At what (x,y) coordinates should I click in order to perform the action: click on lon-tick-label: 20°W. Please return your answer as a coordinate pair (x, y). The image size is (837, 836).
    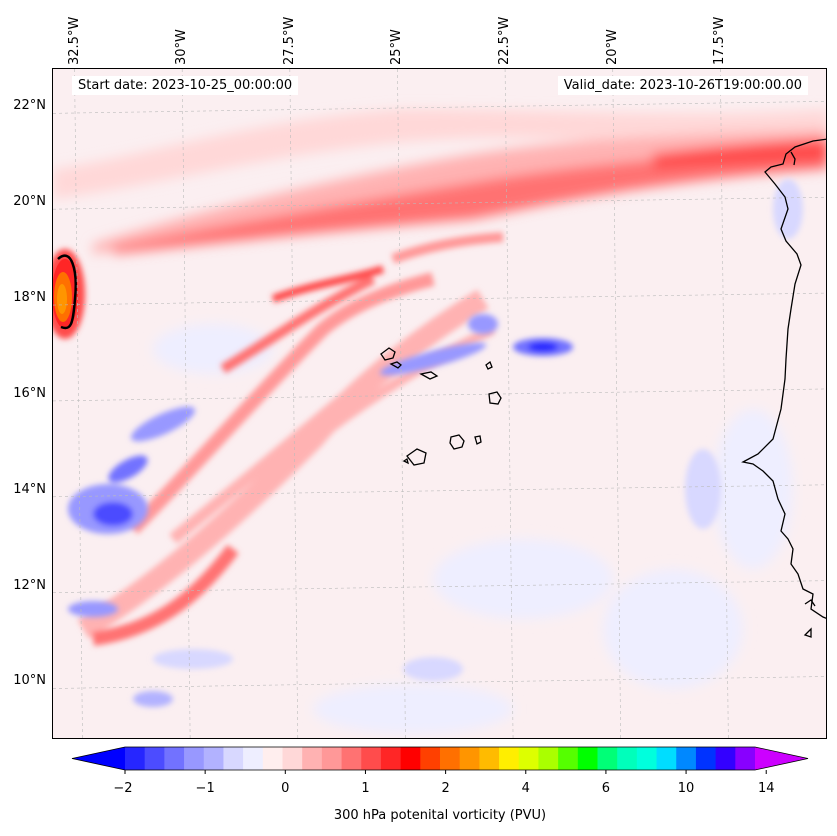
    Looking at the image, I should click on (612, 47).